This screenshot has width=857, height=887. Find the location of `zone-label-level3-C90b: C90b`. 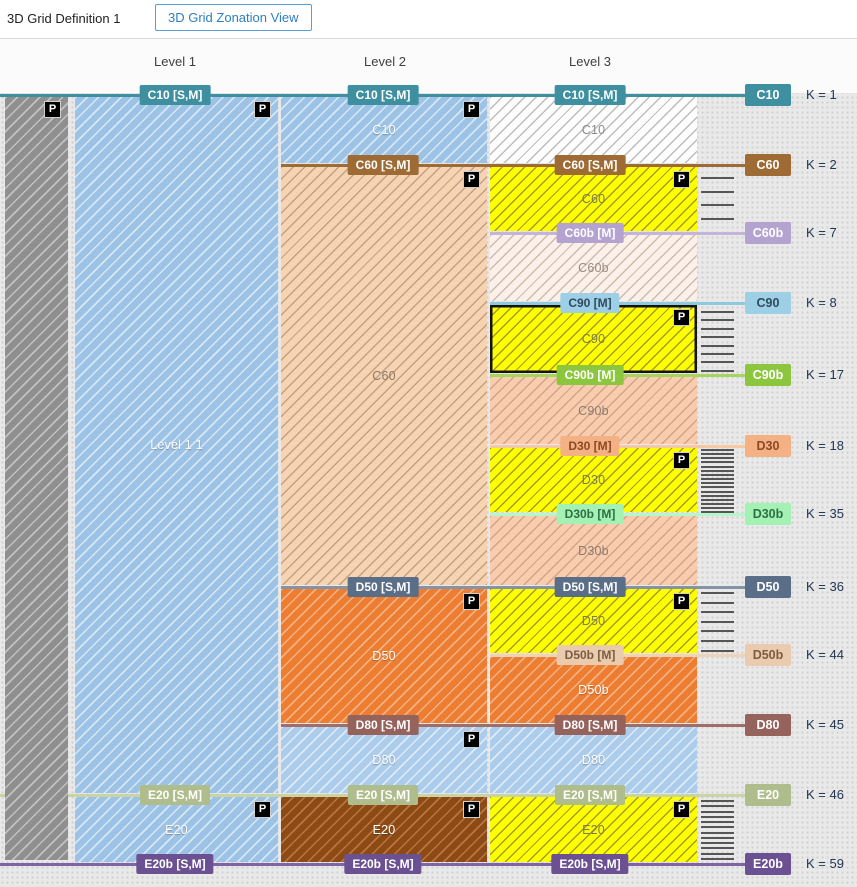

zone-label-level3-C90b: C90b is located at coordinates (593, 410).